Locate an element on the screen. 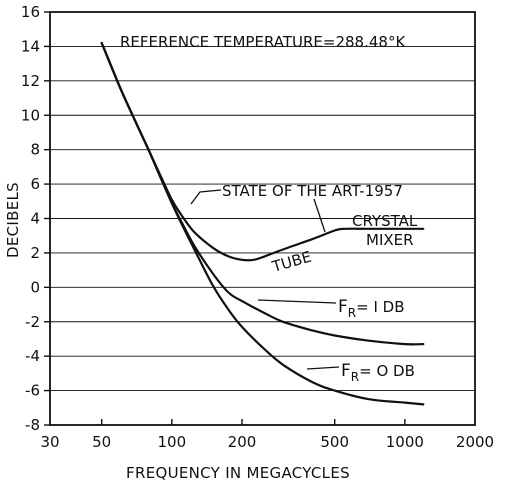 This screenshot has height=486, width=509. crystal-label: CRYSTAL is located at coordinates (385, 221).